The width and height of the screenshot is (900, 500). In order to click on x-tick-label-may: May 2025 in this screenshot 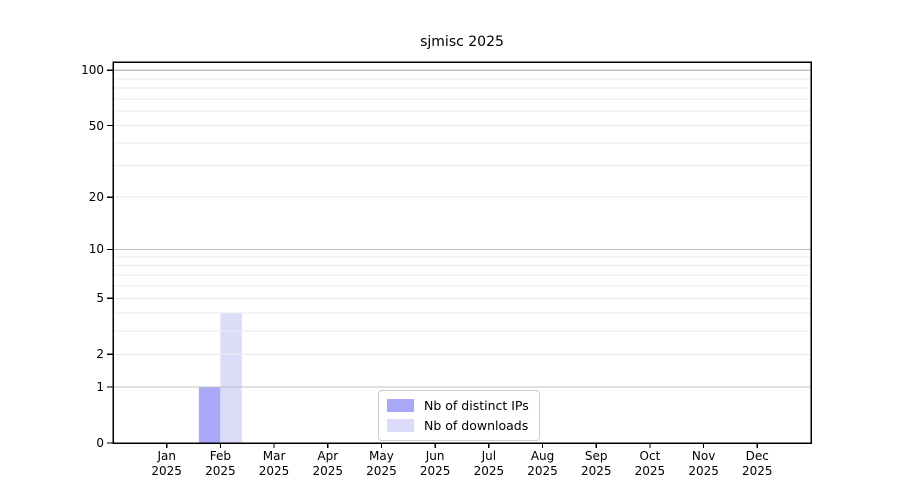, I will do `click(381, 463)`.